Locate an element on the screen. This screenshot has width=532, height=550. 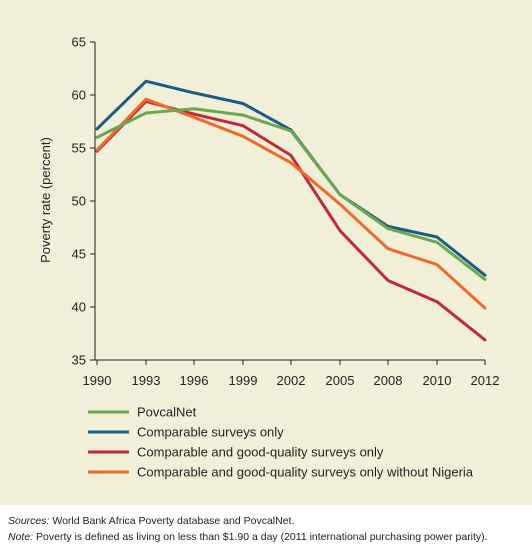
y-tick-label: 60 is located at coordinates (79, 95).